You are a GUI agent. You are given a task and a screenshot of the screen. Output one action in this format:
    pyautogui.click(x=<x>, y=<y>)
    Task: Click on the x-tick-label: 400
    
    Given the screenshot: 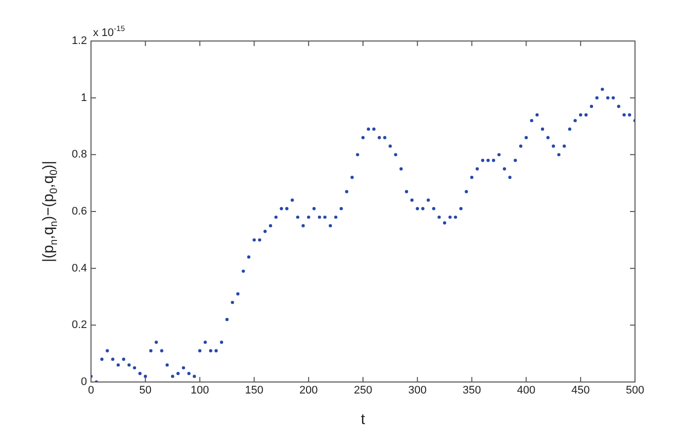 What is the action you would take?
    pyautogui.click(x=526, y=390)
    